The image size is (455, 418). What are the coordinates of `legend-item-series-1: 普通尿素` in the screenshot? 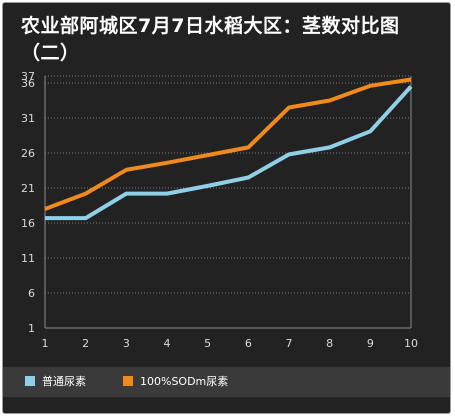 It's located at (55, 382).